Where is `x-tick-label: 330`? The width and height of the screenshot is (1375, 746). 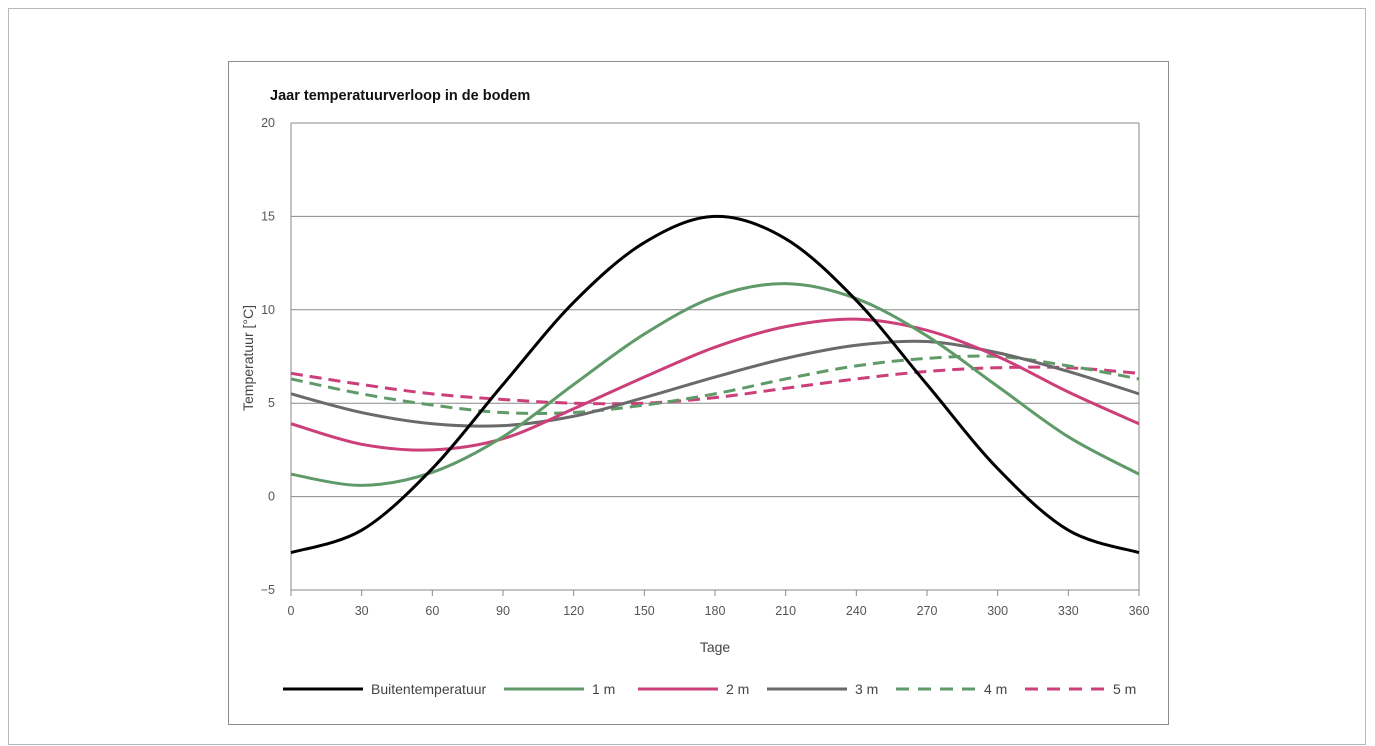 x-tick-label: 330 is located at coordinates (1068, 611).